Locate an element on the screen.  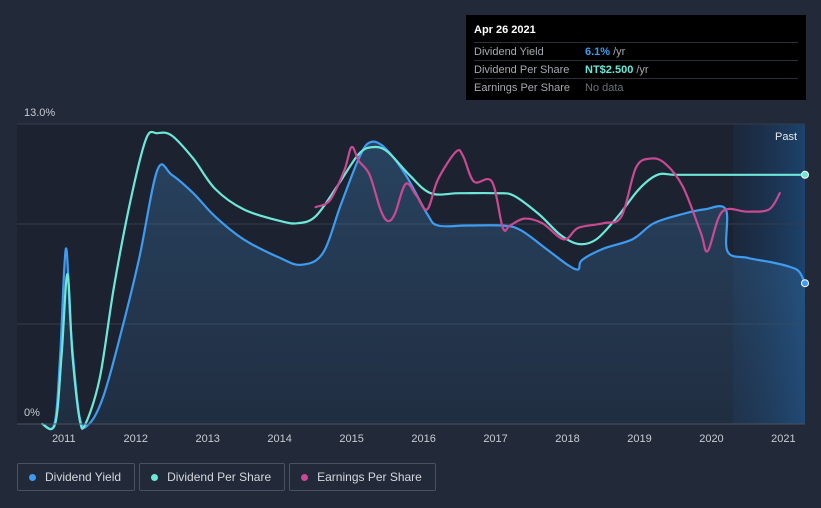
x-tick-label: 2020 is located at coordinates (711, 439).